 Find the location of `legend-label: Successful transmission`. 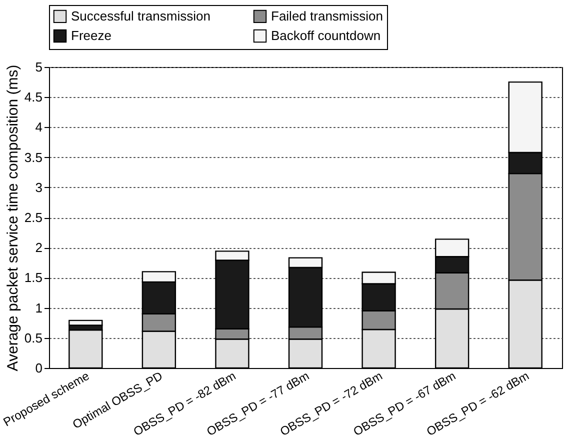

legend-label: Successful transmission is located at coordinates (140, 16).